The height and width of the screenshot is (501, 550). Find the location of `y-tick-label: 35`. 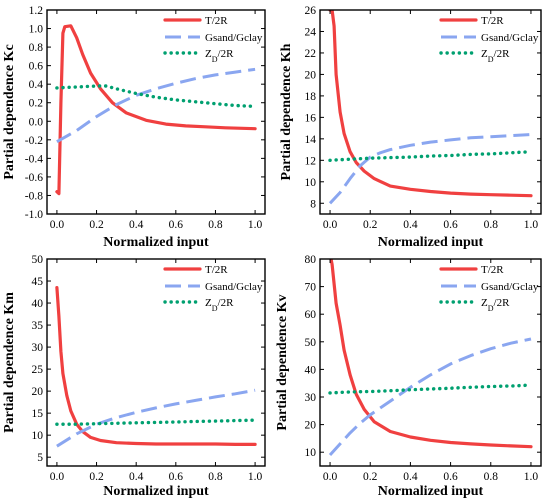

y-tick-label: 35 is located at coordinates (38, 326).